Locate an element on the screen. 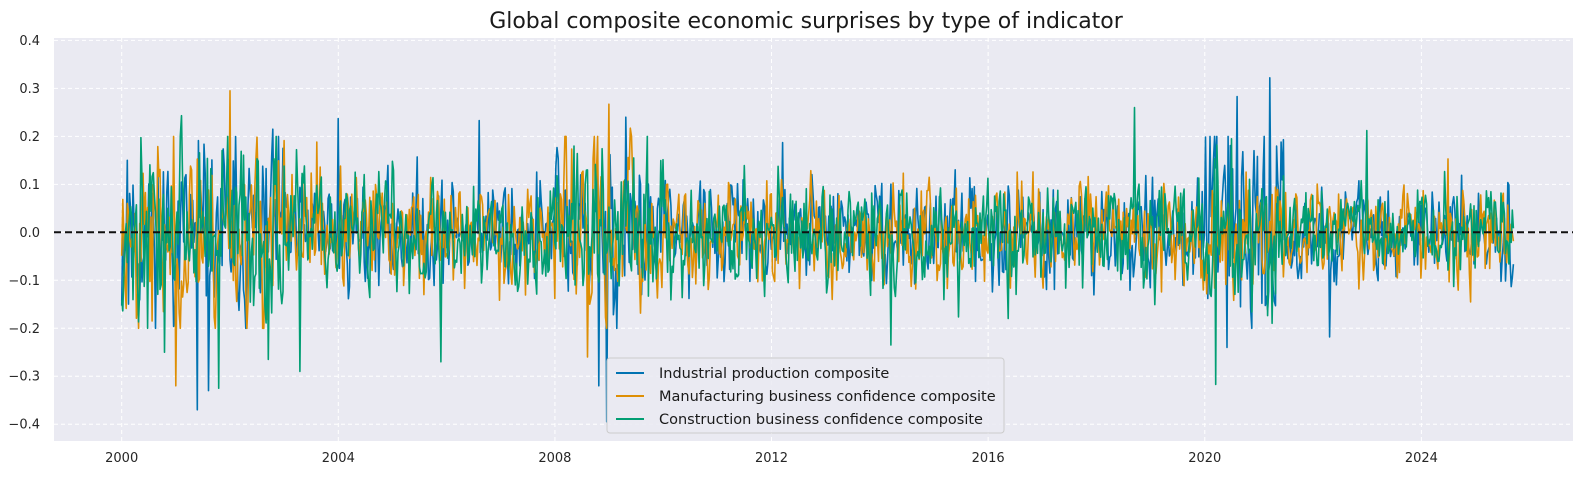 Image resolution: width=1584 pixels, height=484 pixels. x-tick-labels: 2000 2004 2008 2012 2016 2020 2024 is located at coordinates (771, 458).